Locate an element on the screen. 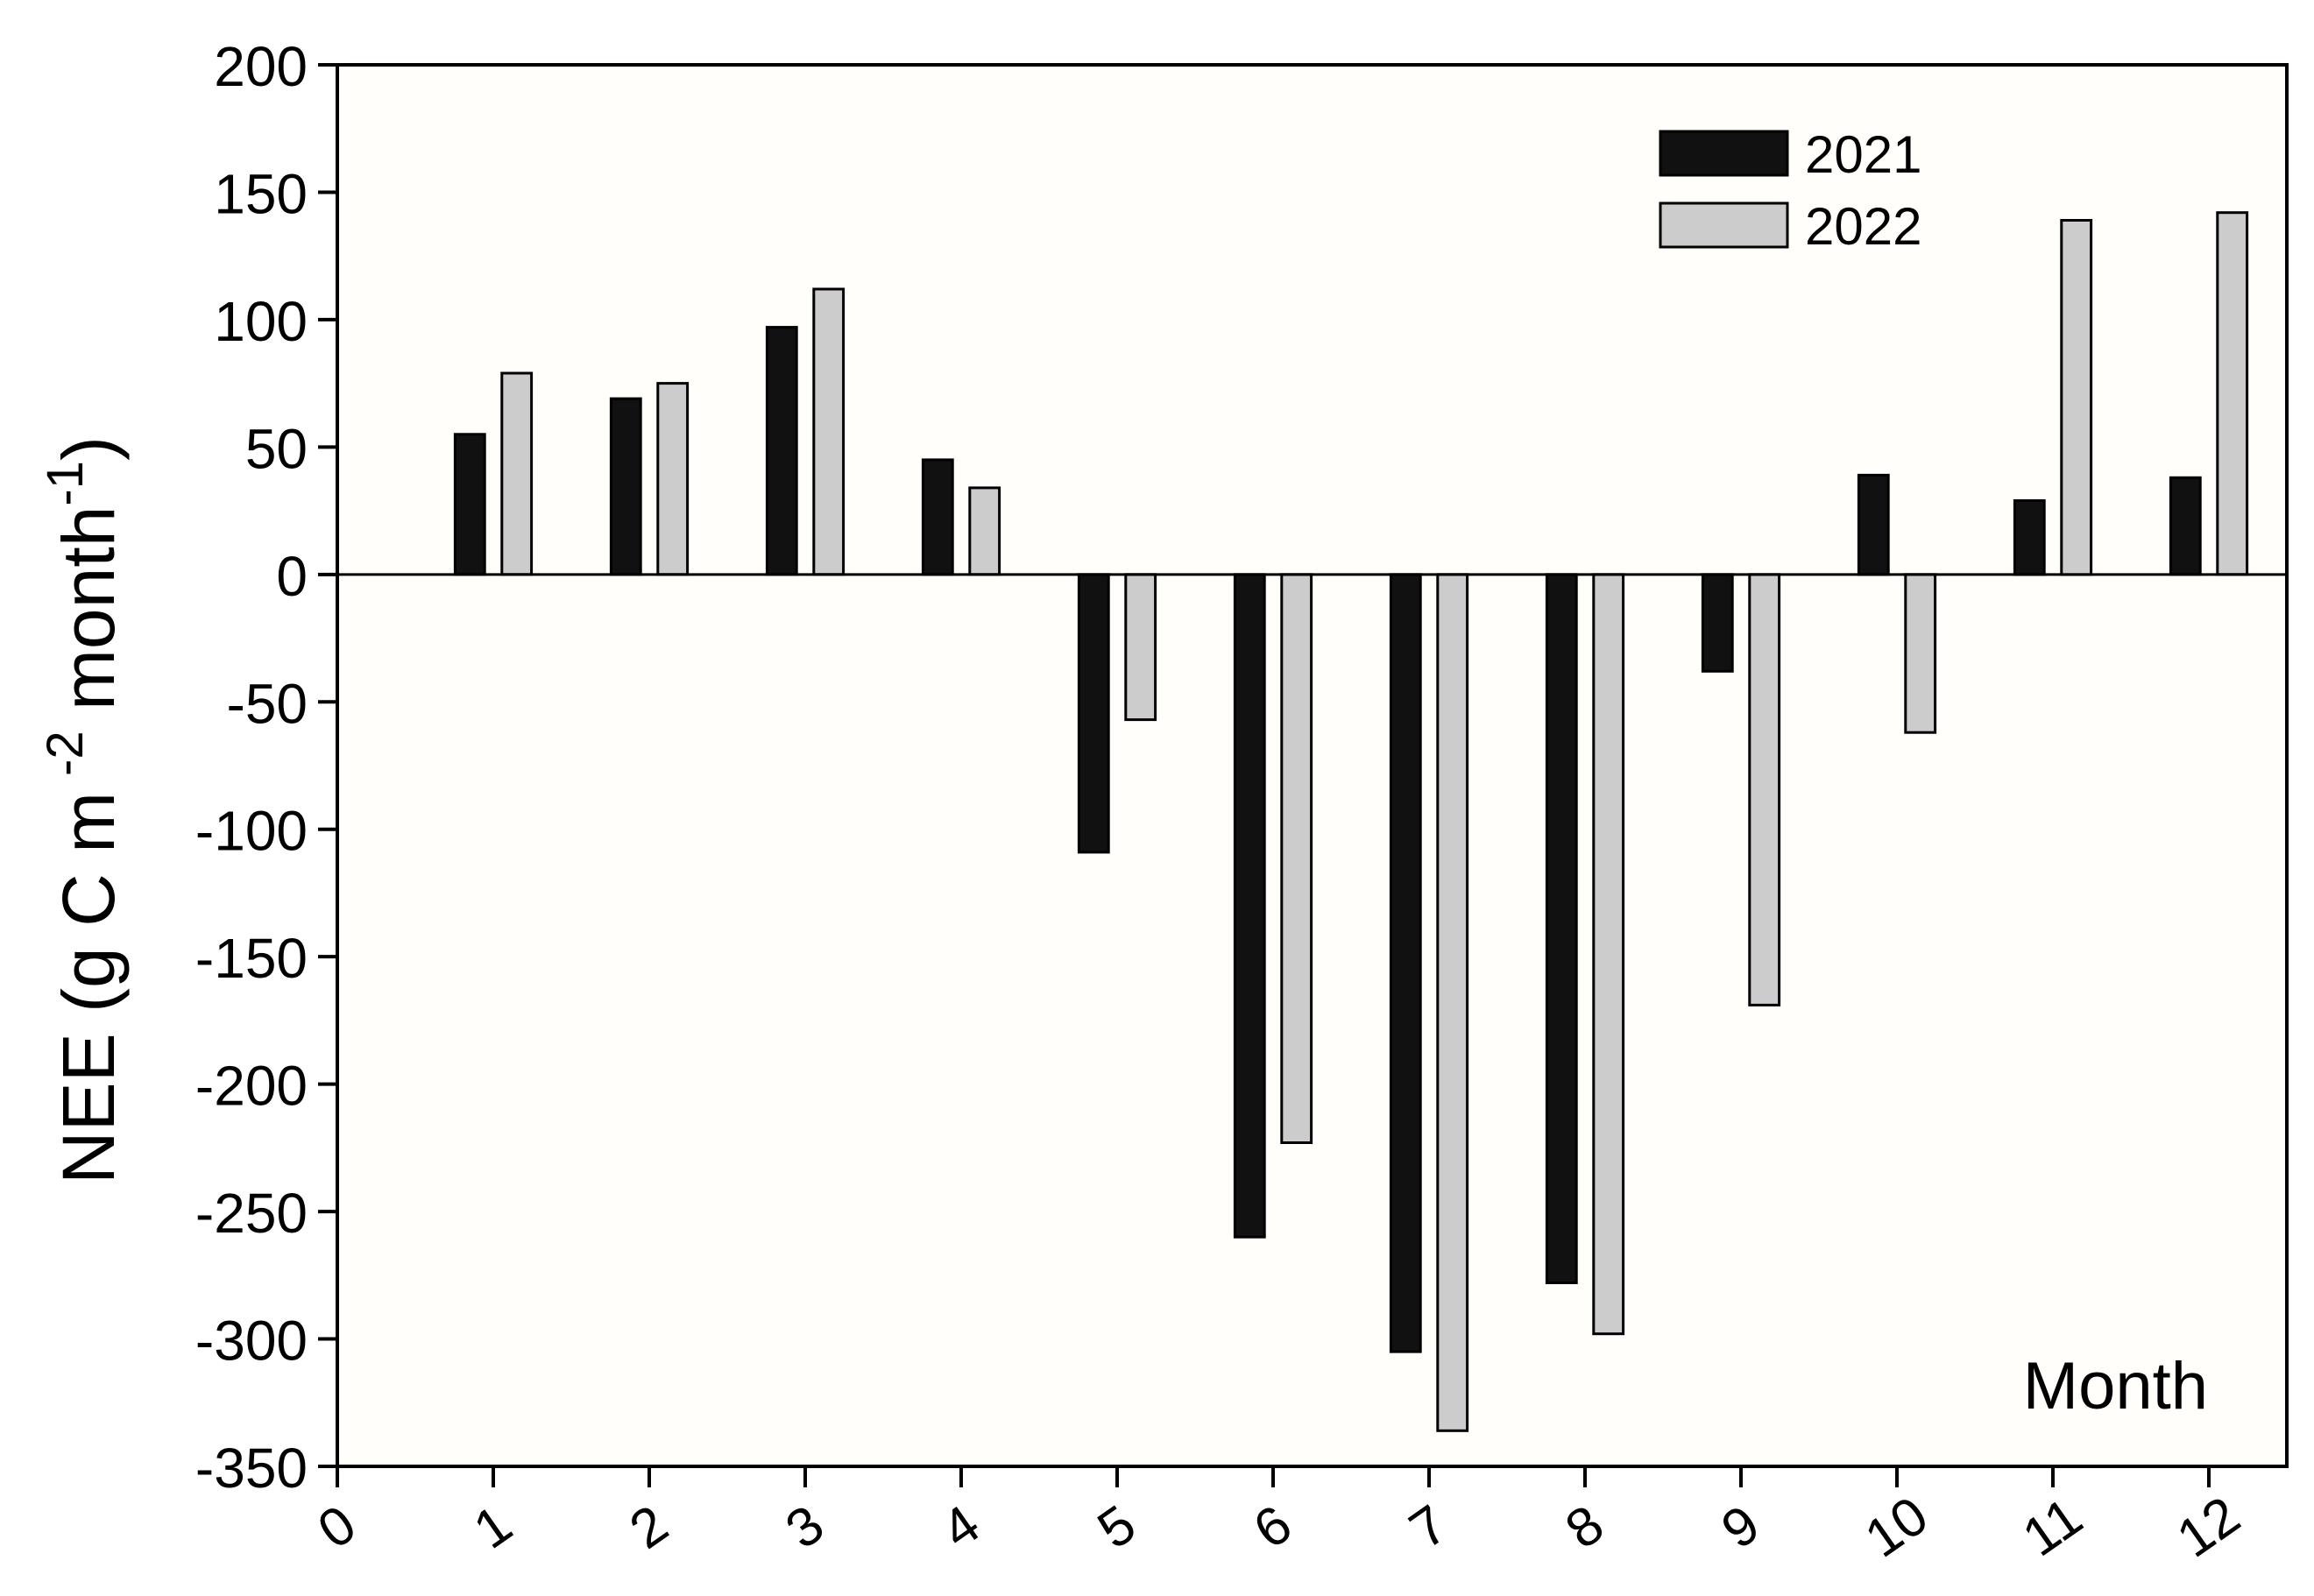  y-tick-label: 0 is located at coordinates (292, 576).